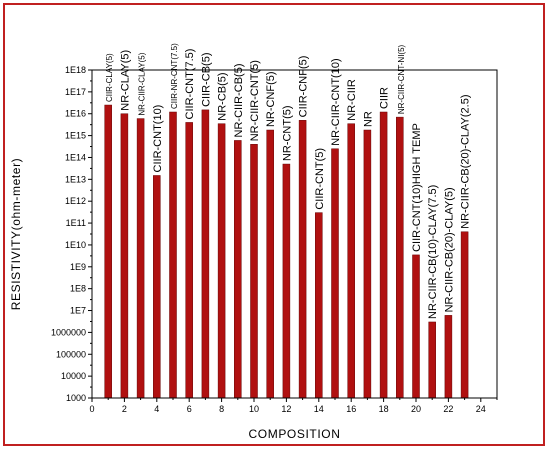 The width and height of the screenshot is (550, 451). Describe the element at coordinates (385, 98) in the screenshot. I see `bar-data-label: CIIR` at that location.